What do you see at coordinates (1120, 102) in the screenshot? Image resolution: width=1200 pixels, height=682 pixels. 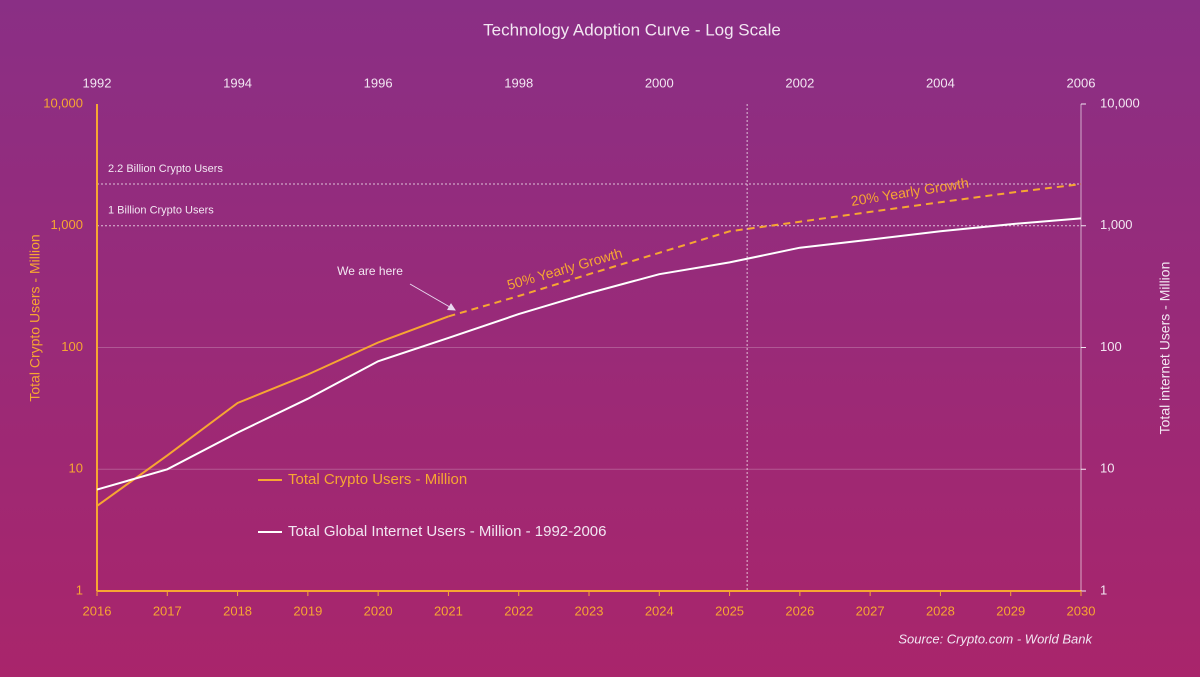 I see `y2-tick-label: 10,000` at bounding box center [1120, 102].